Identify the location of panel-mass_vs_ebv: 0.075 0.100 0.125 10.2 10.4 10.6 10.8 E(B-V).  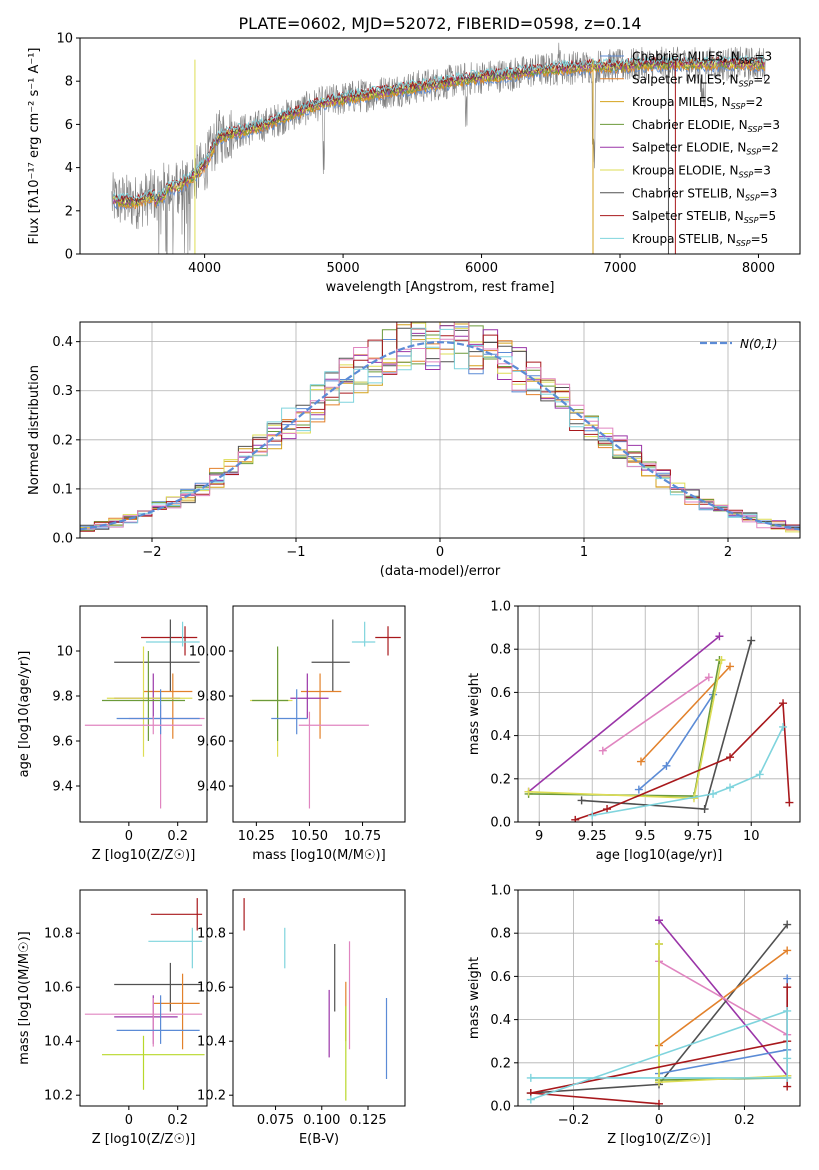
(301, 1018).